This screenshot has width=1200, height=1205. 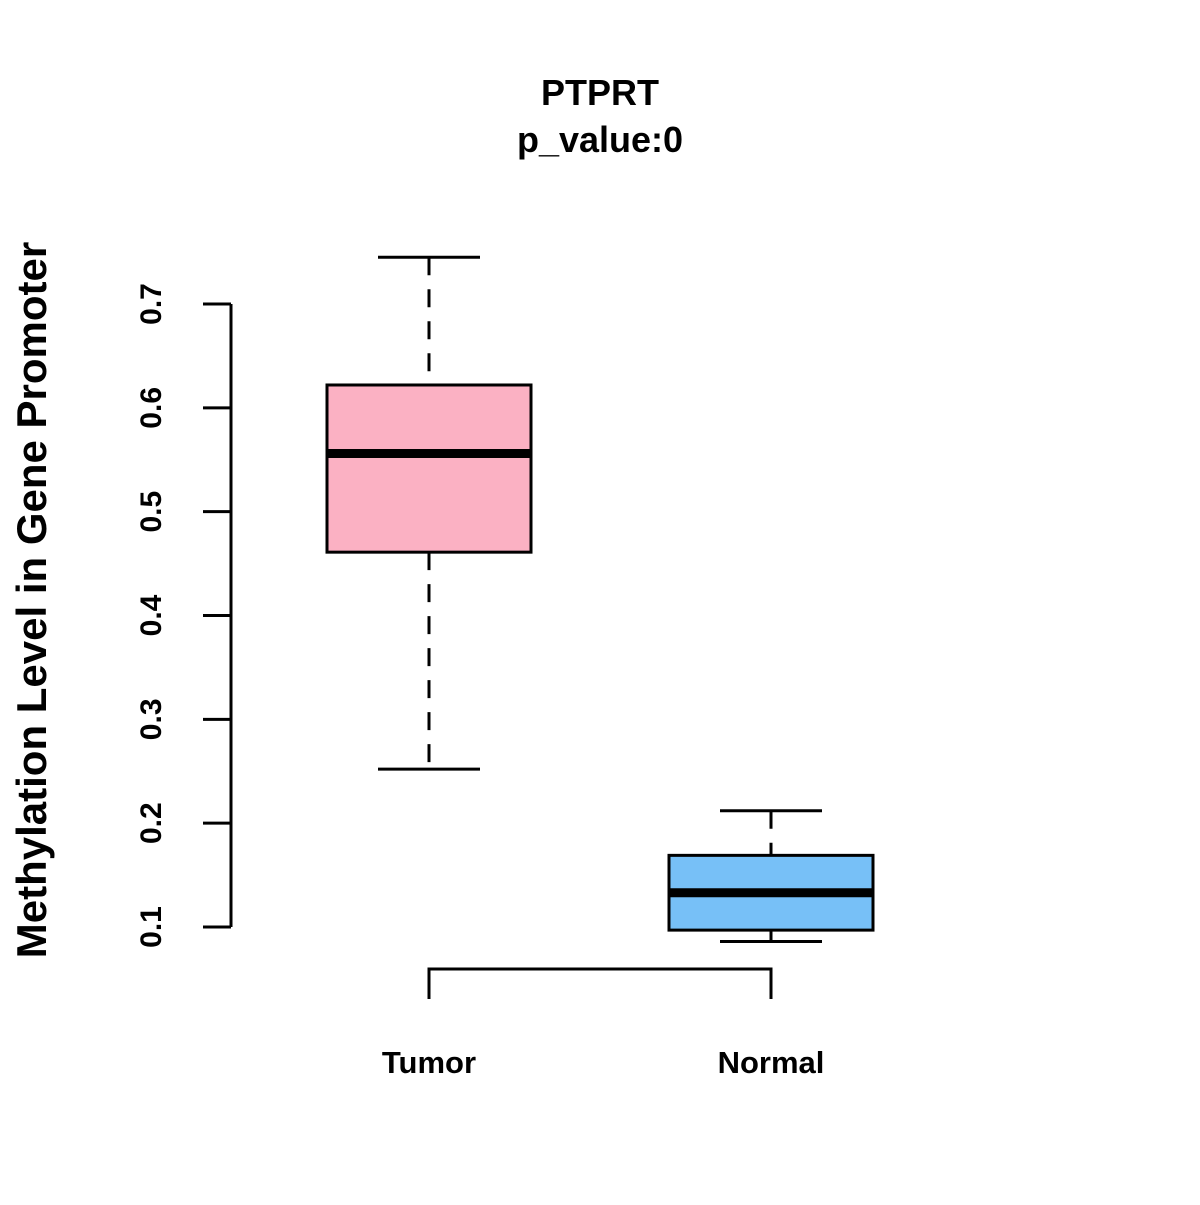 What do you see at coordinates (151, 823) in the screenshot?
I see `y-tick-label: 0.2` at bounding box center [151, 823].